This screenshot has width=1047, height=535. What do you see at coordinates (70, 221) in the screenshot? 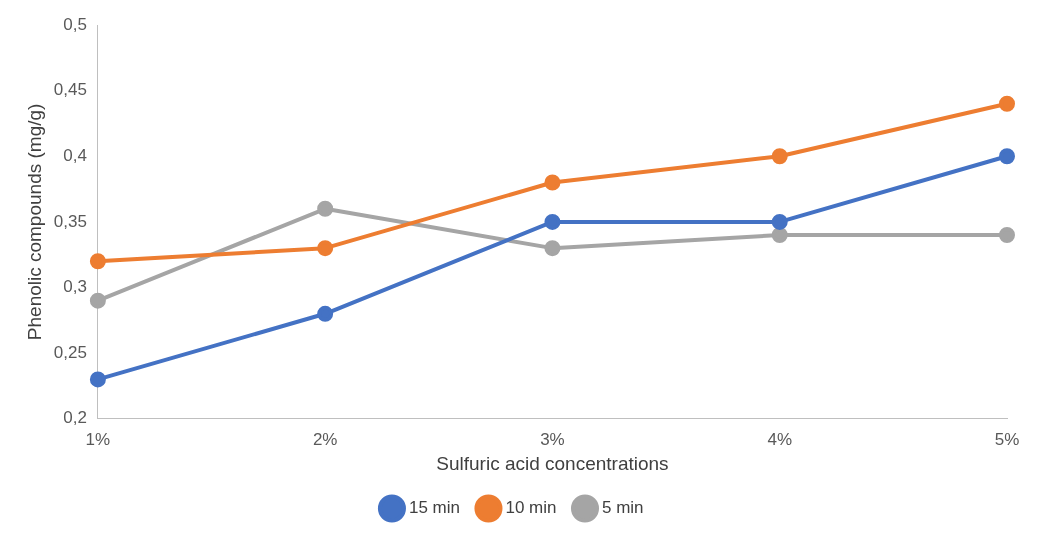
I see `y-tick-label: 0,35` at bounding box center [70, 221].